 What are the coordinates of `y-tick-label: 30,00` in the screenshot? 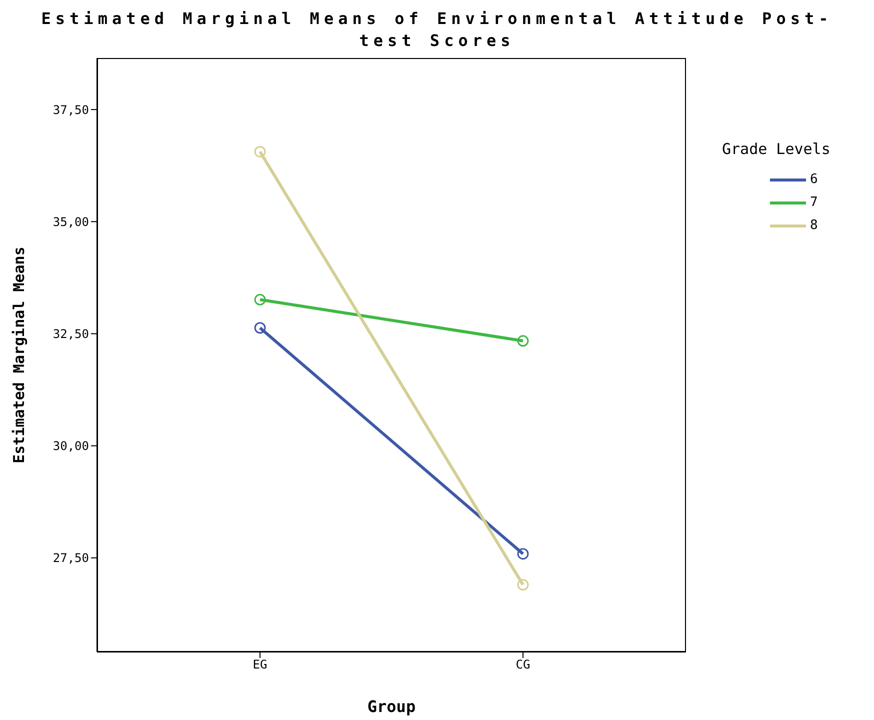 It's located at (70, 446).